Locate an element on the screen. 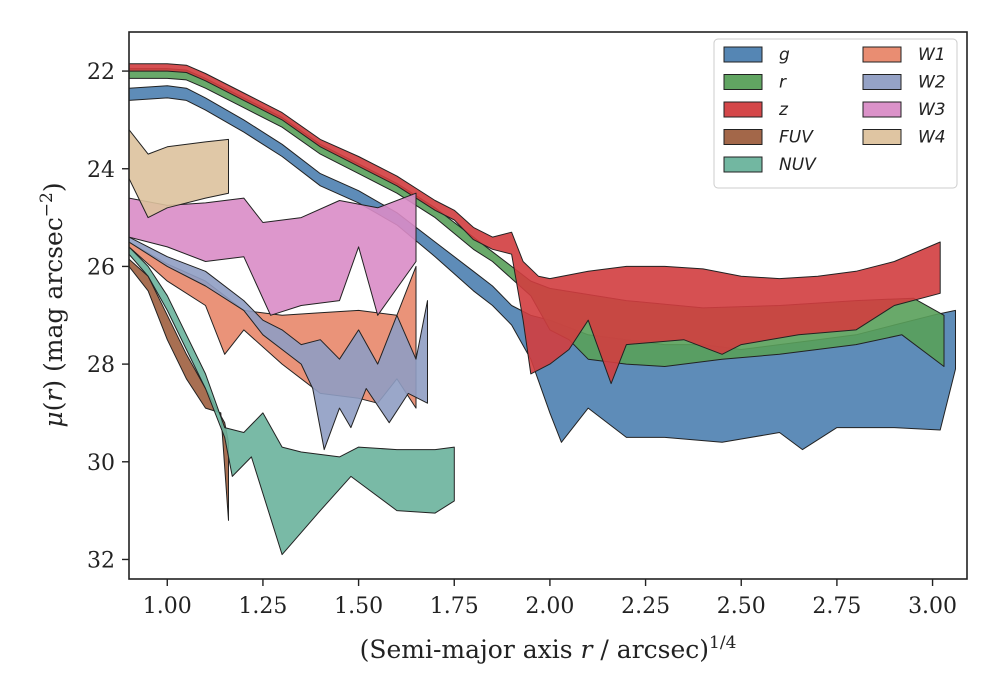  x-tick-label: 2.75 is located at coordinates (836, 606).